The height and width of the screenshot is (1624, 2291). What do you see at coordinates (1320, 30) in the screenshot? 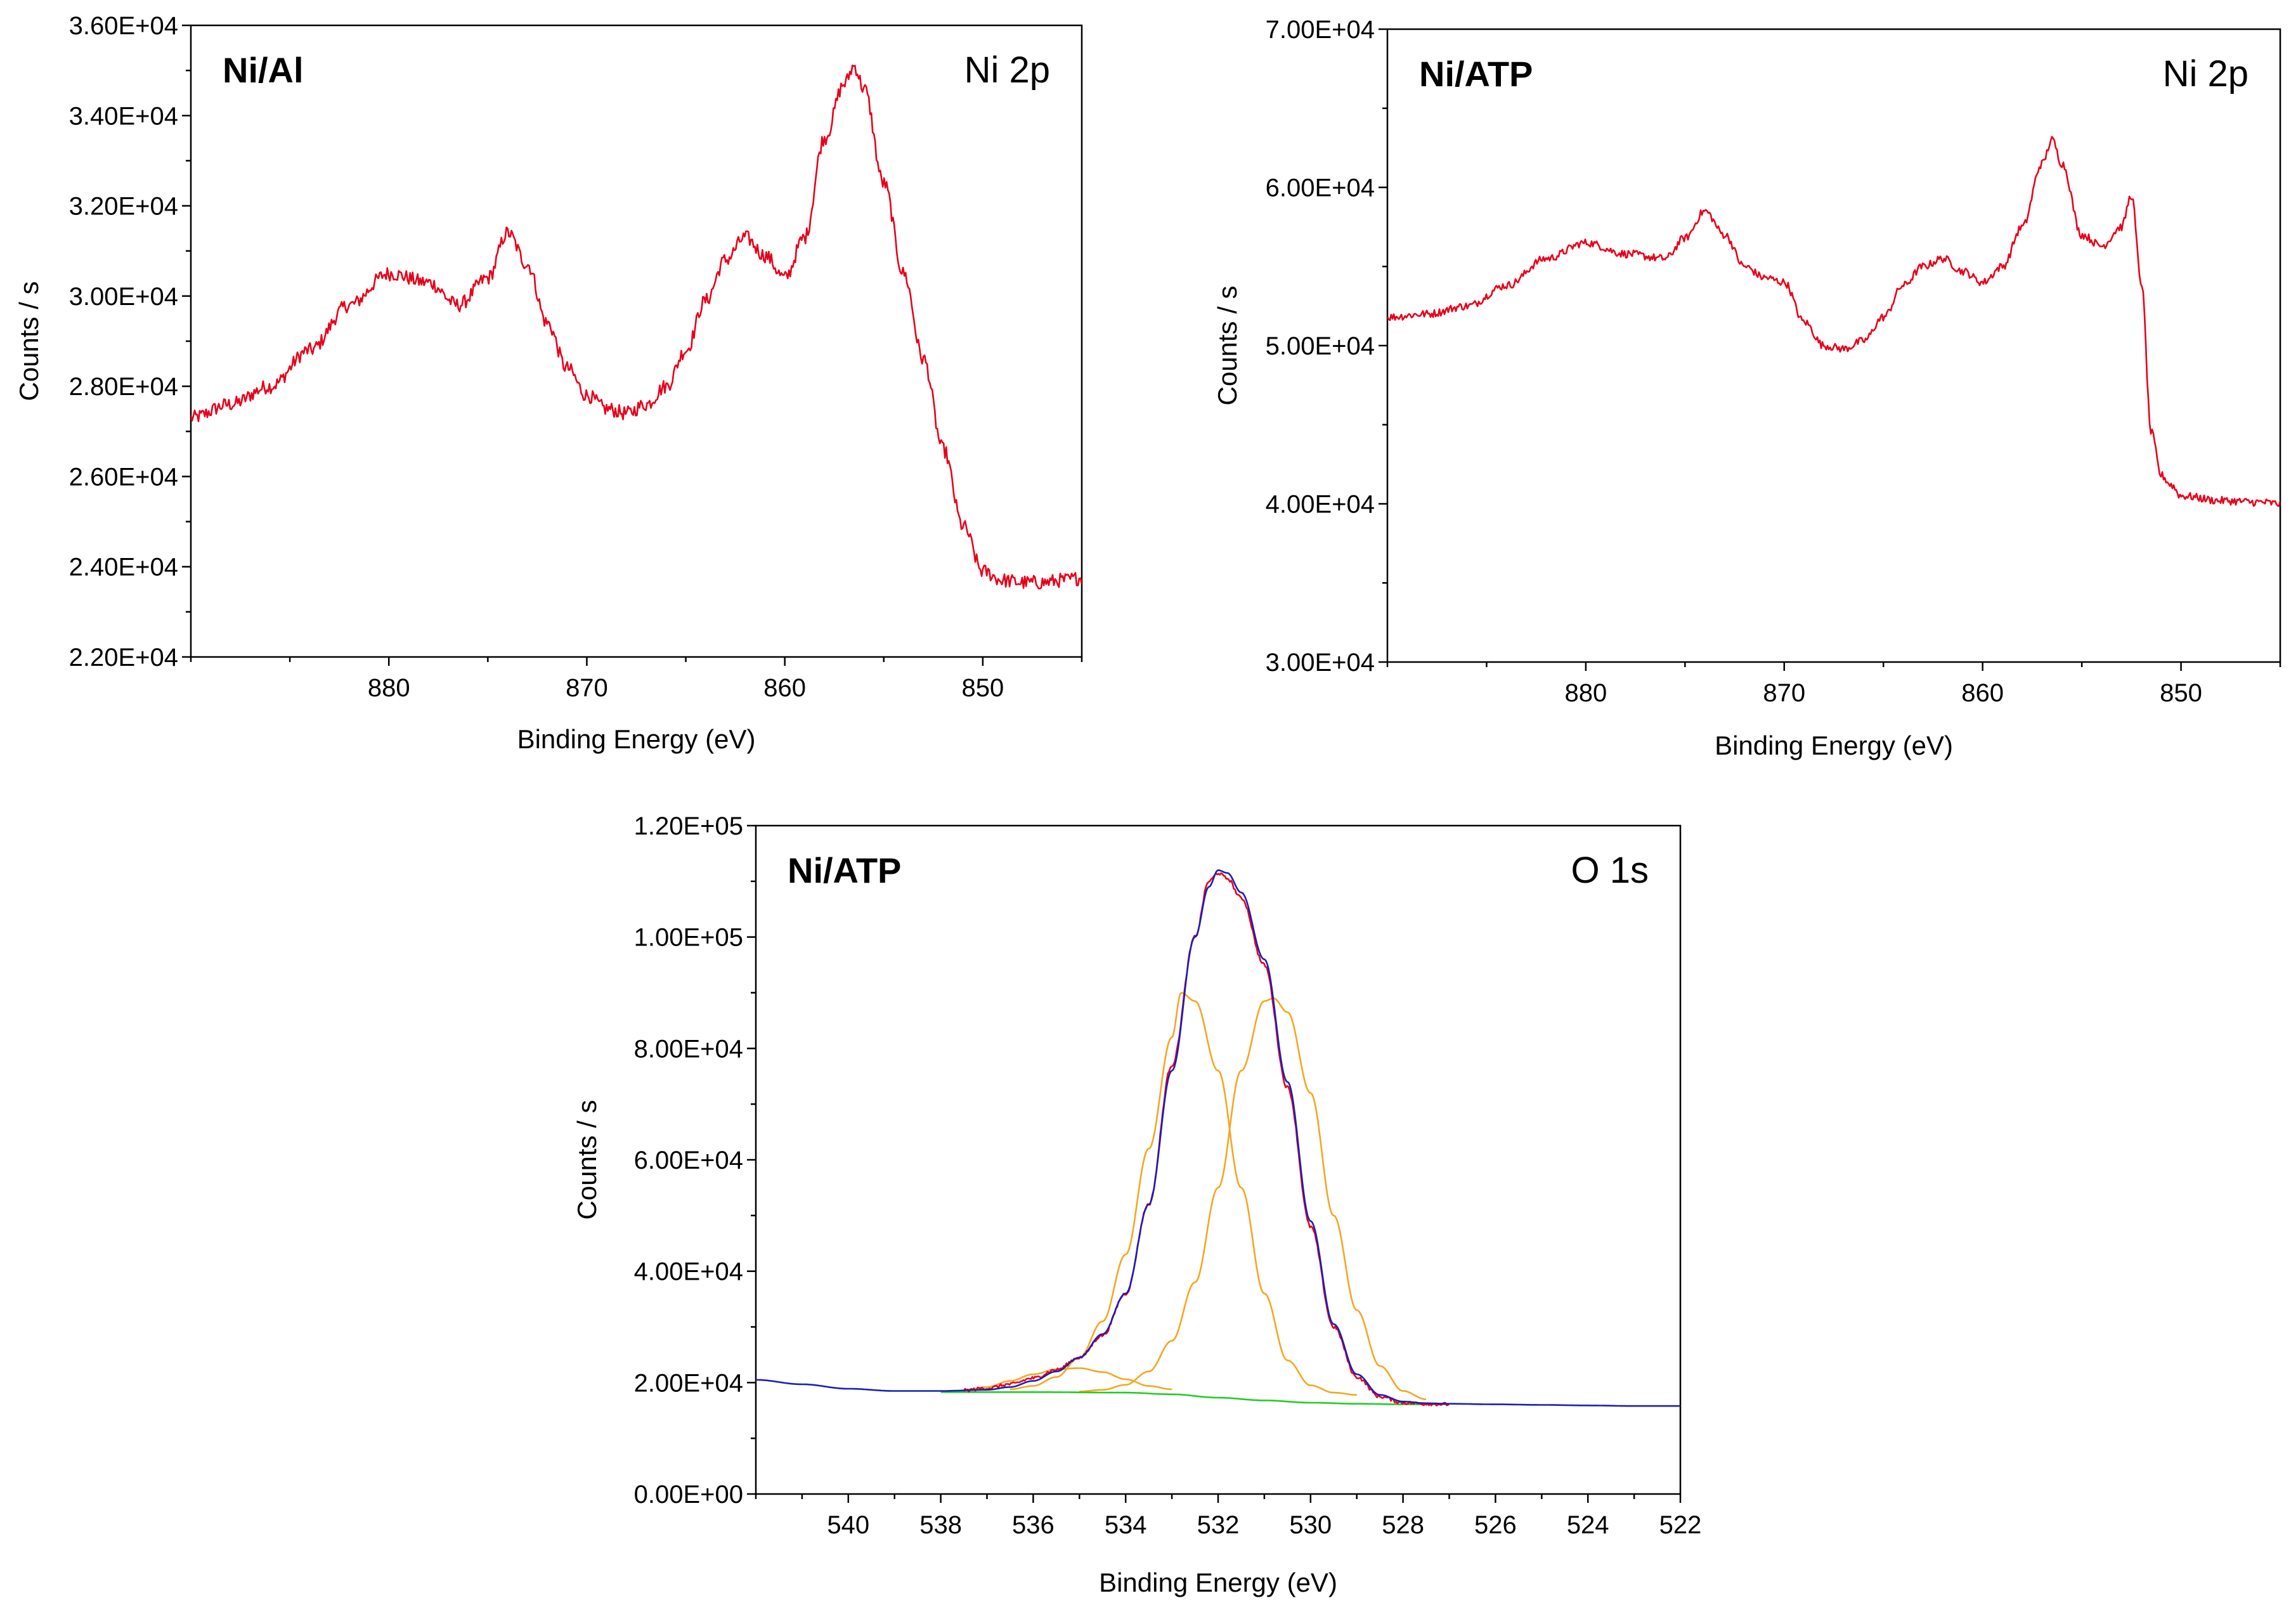
I see `y-tick-label: 7.00E+04` at bounding box center [1320, 30].